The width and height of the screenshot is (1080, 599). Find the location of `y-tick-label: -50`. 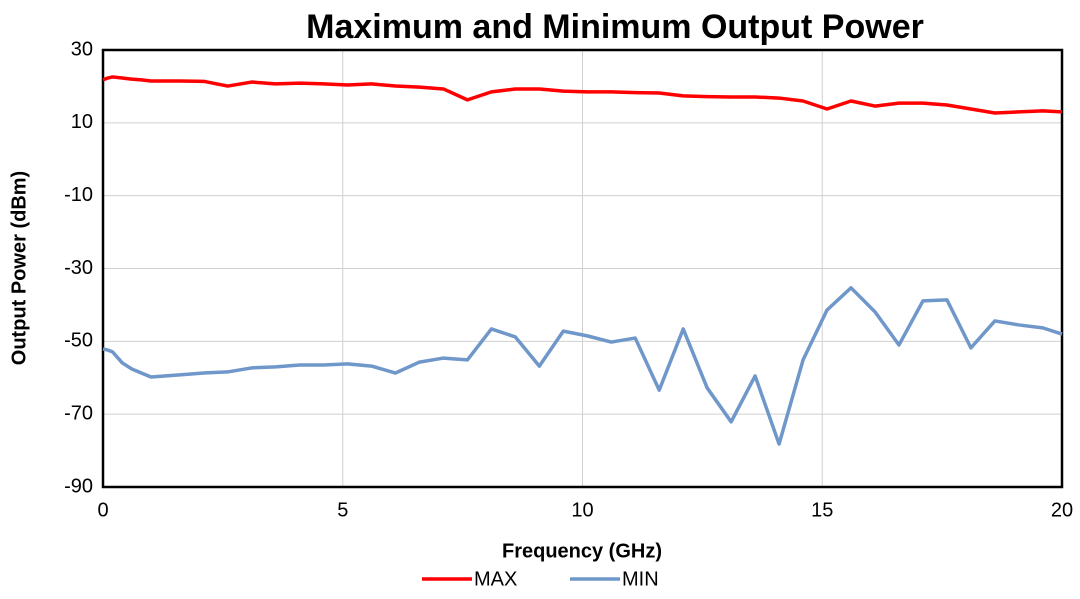

y-tick-label: -50 is located at coordinates (78, 341).